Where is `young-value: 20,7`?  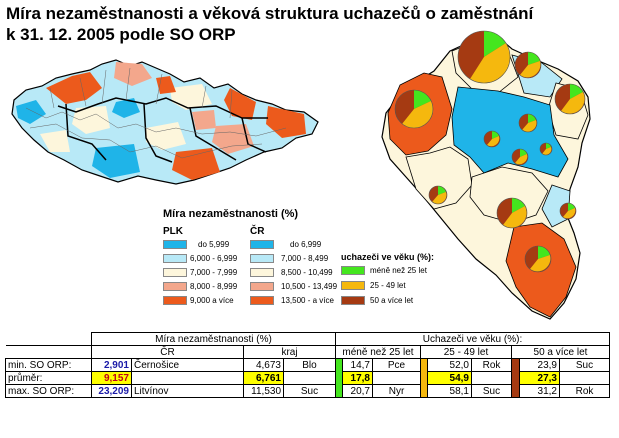
young-value: 20,7 is located at coordinates (357, 391).